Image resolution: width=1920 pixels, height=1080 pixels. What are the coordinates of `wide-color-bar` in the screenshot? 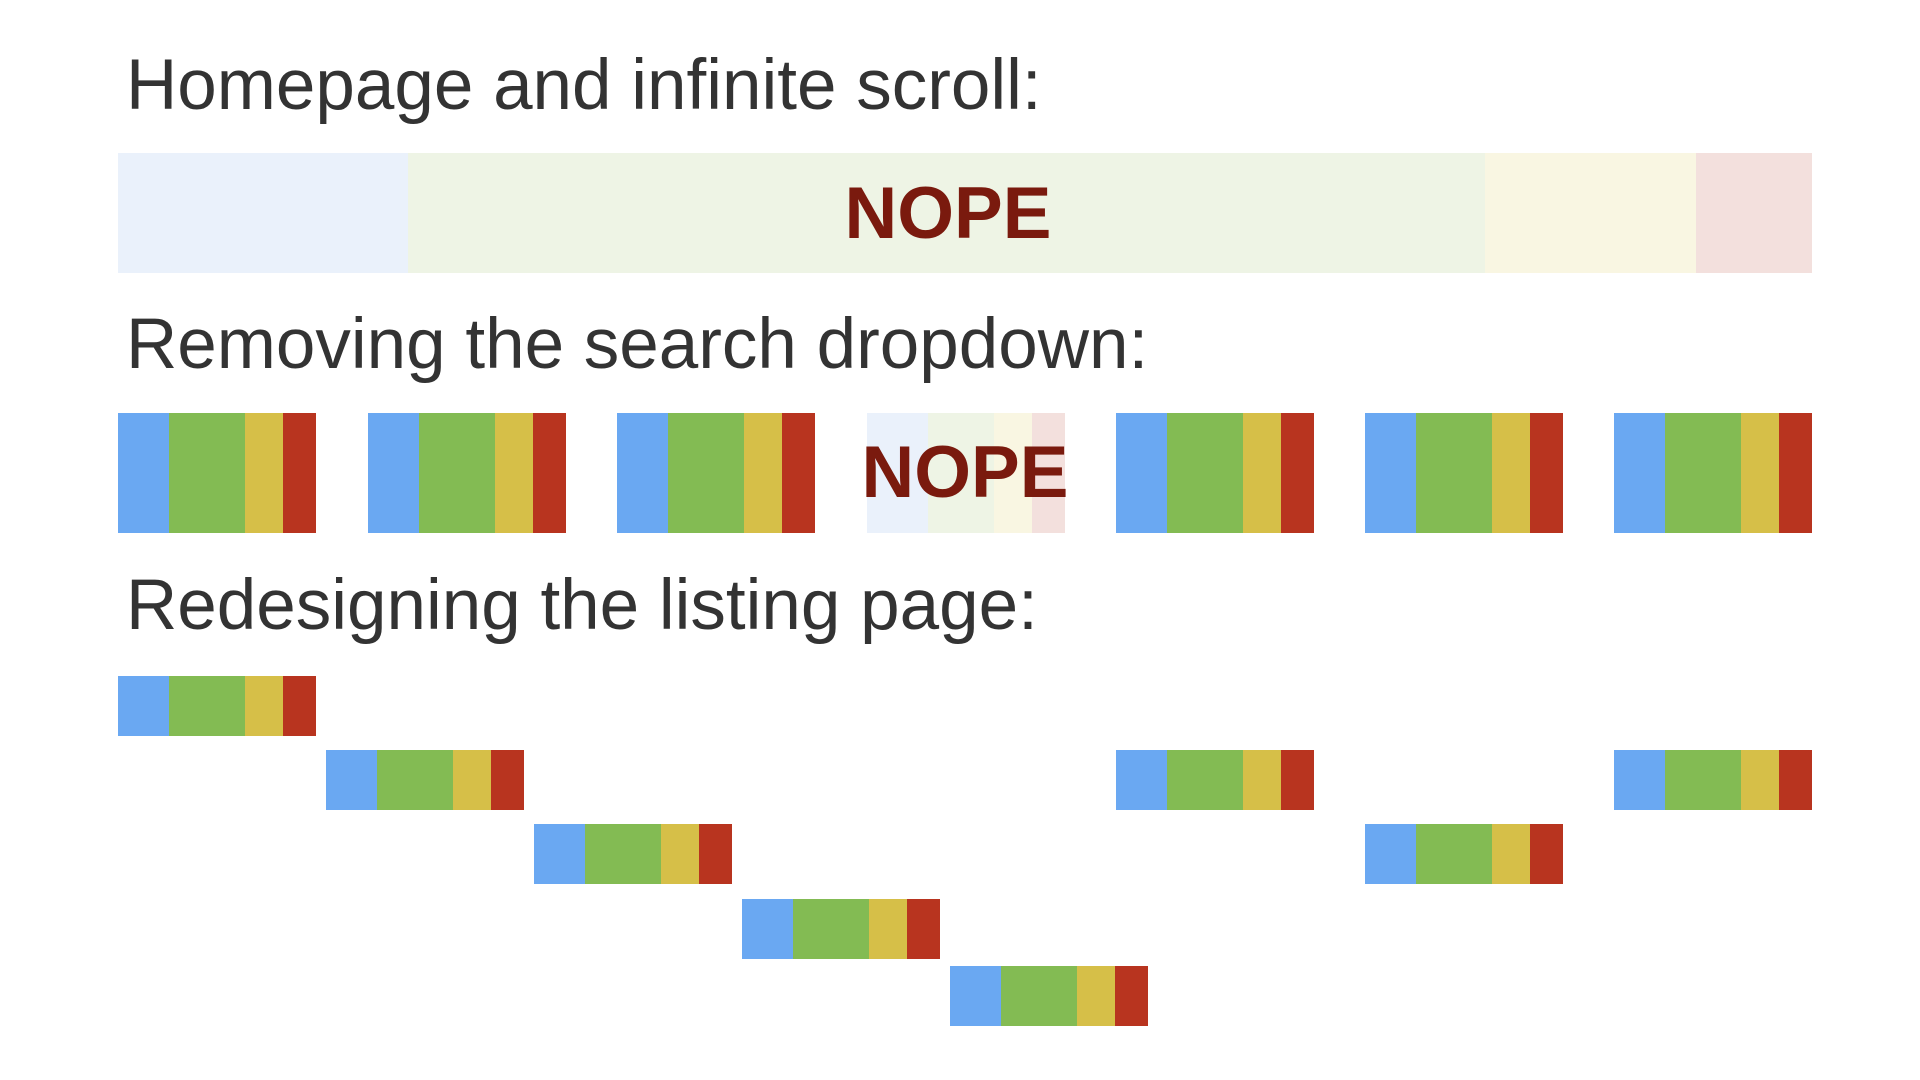 It's located at (965, 213).